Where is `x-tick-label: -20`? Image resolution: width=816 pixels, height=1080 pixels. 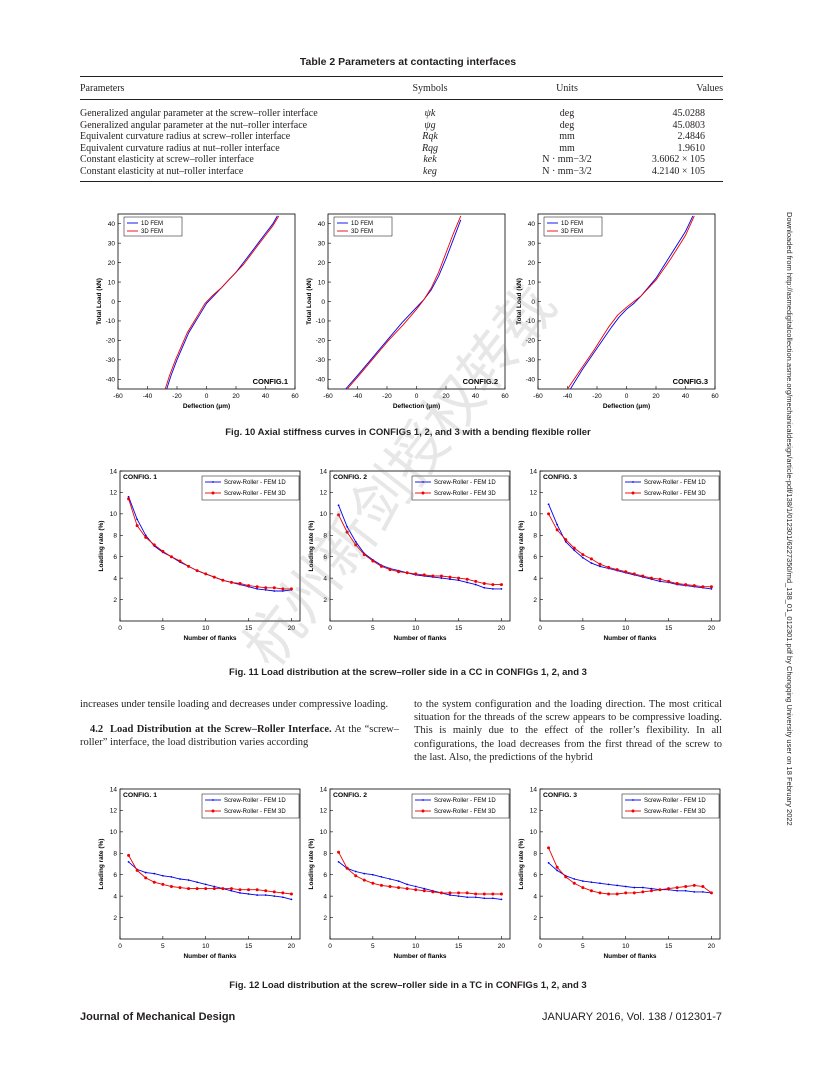 x-tick-label: -20 is located at coordinates (597, 396).